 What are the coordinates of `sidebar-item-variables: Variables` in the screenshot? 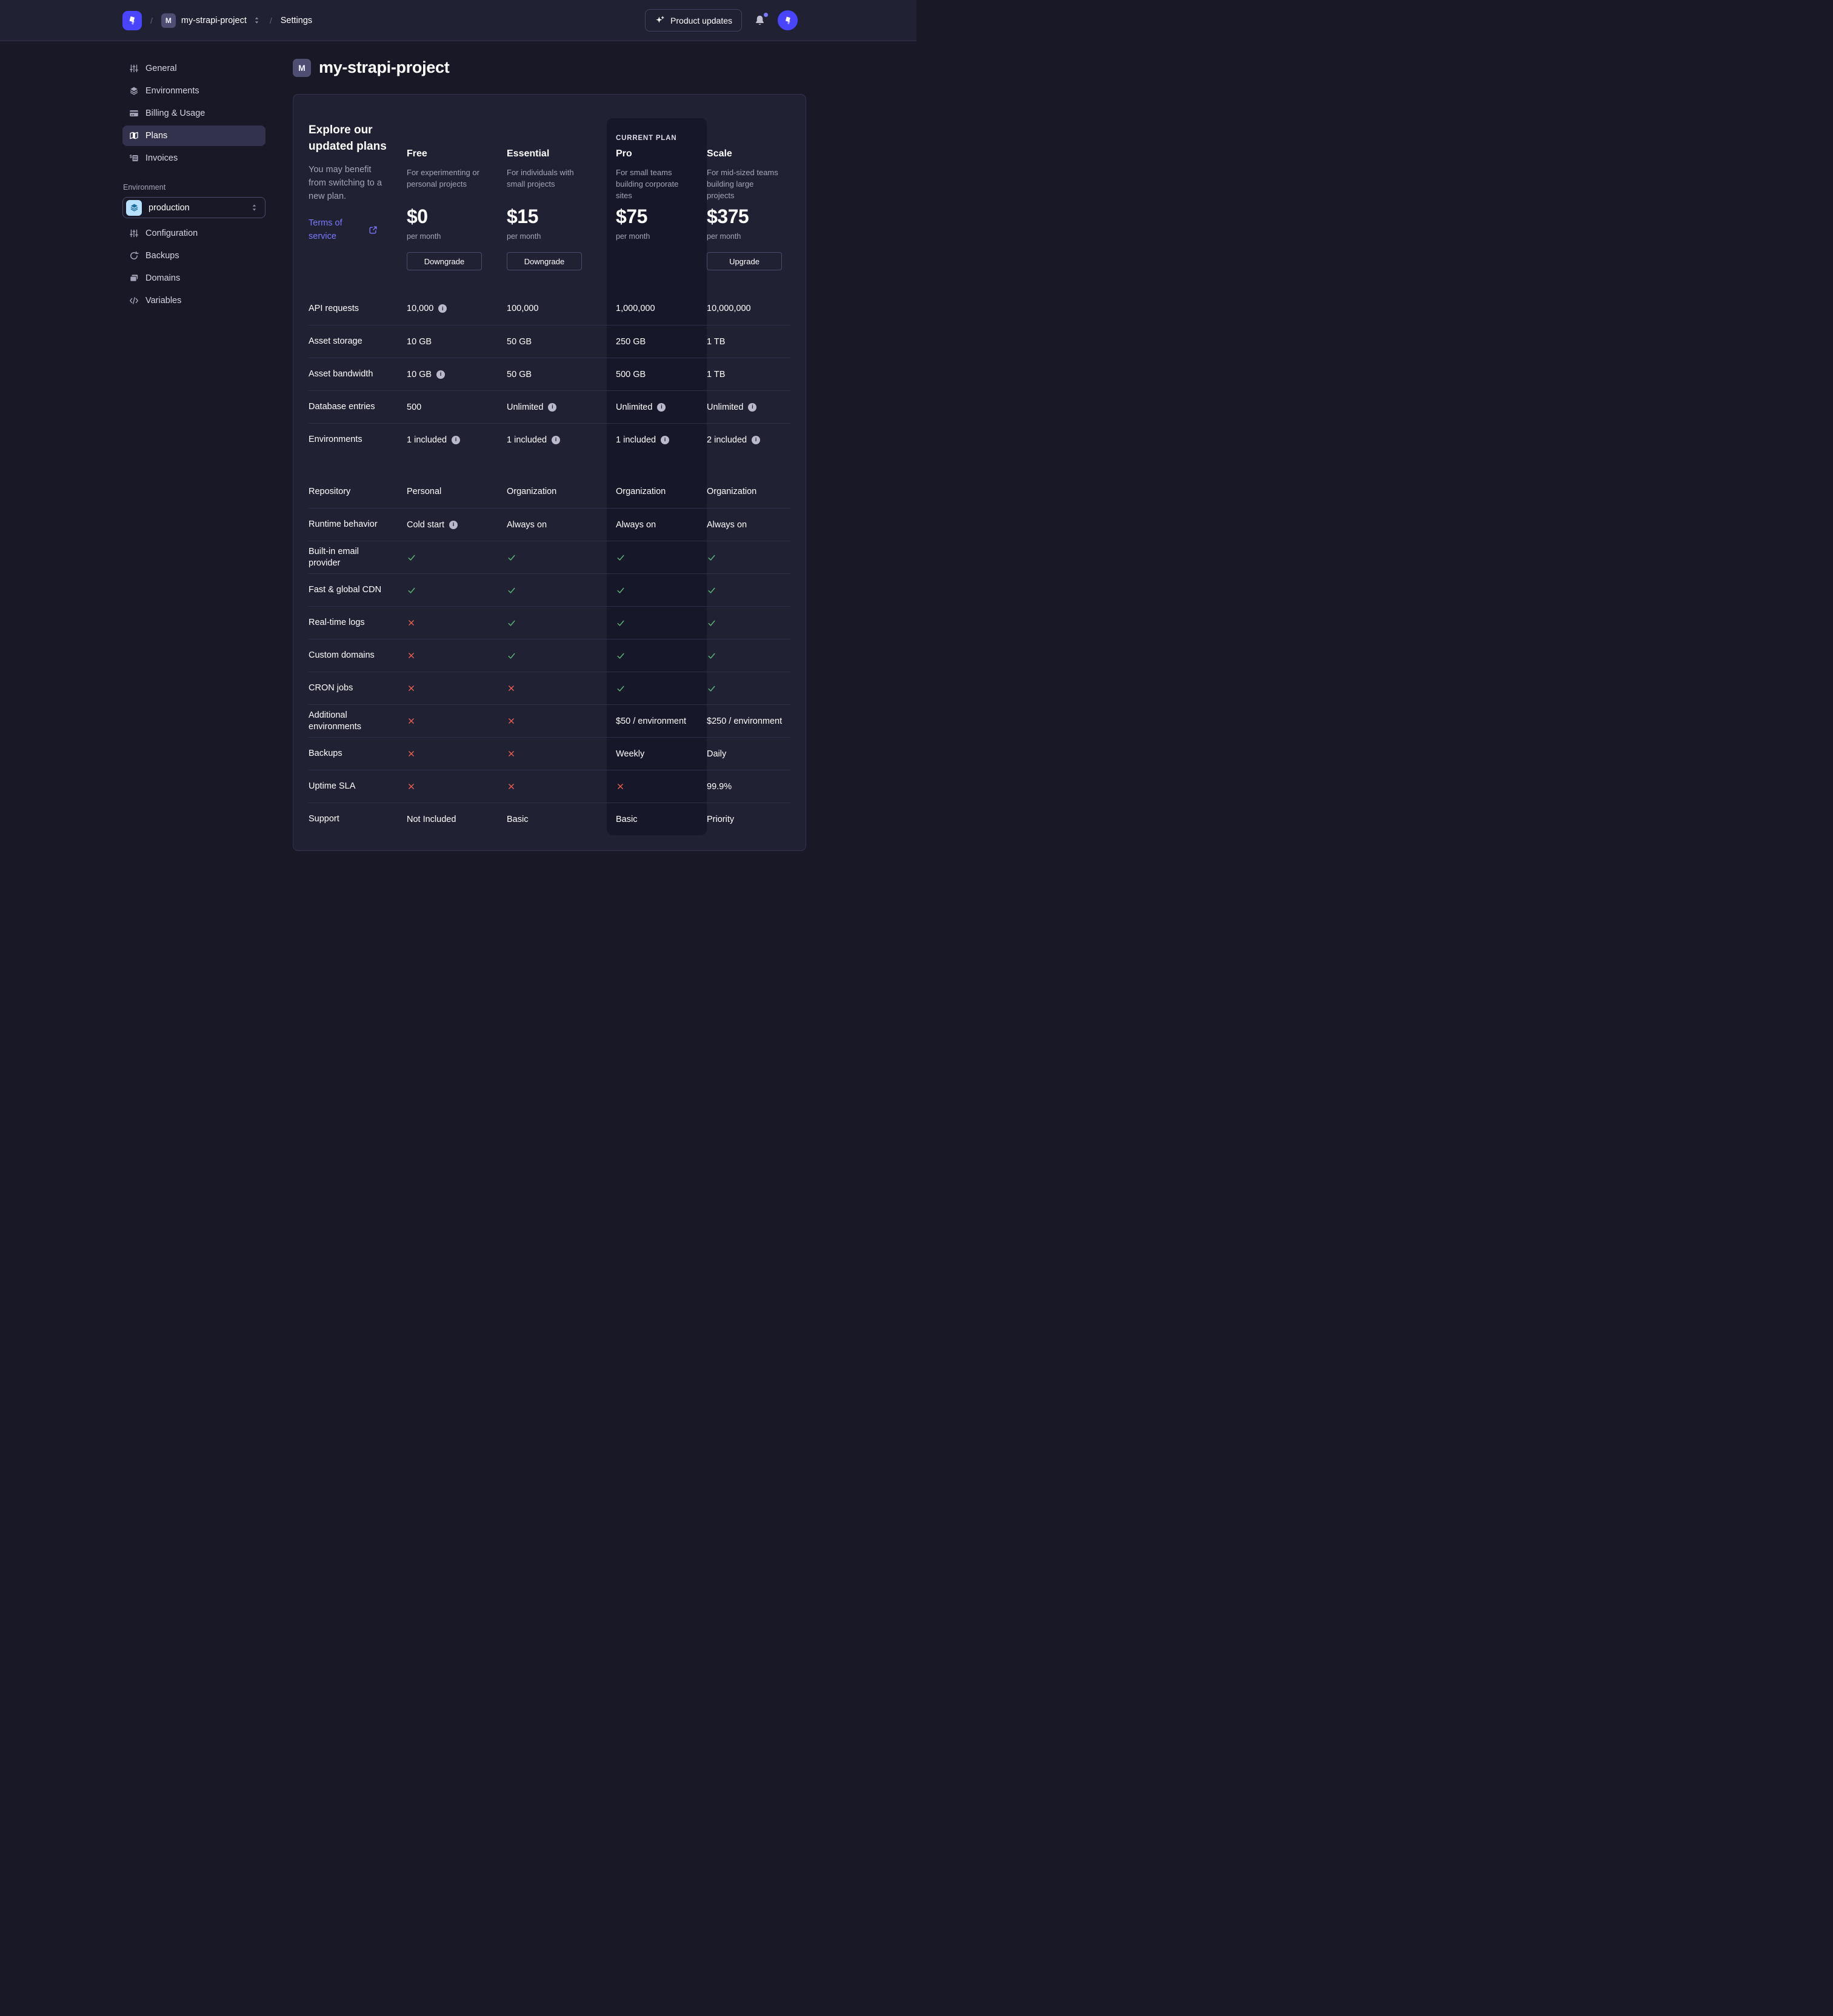 It's located at (193, 300).